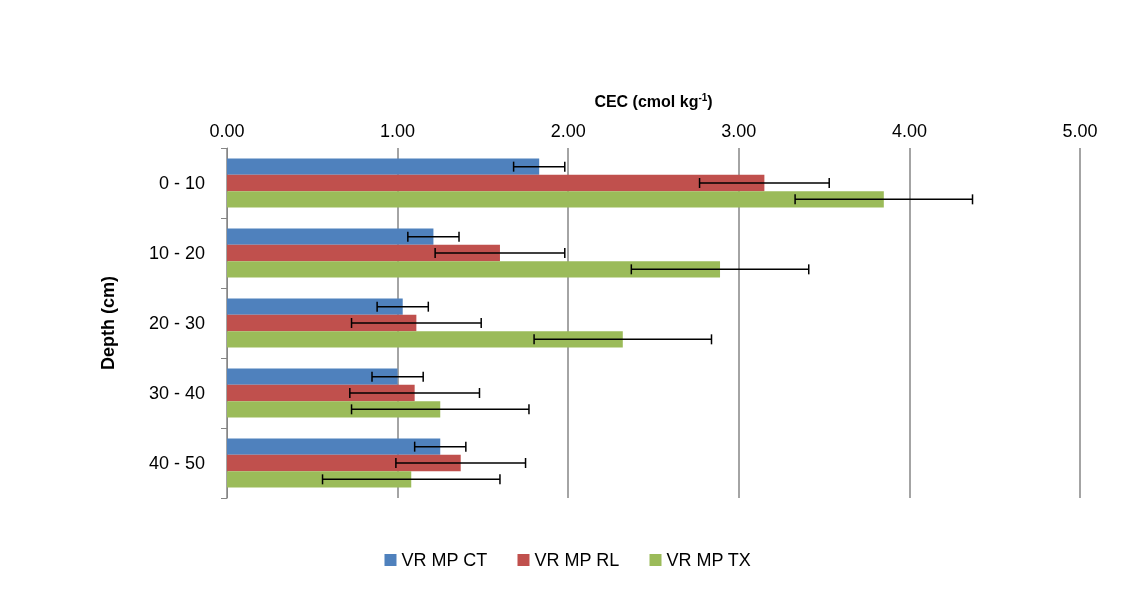  I want to click on legend-label: VR MP TX, so click(708, 560).